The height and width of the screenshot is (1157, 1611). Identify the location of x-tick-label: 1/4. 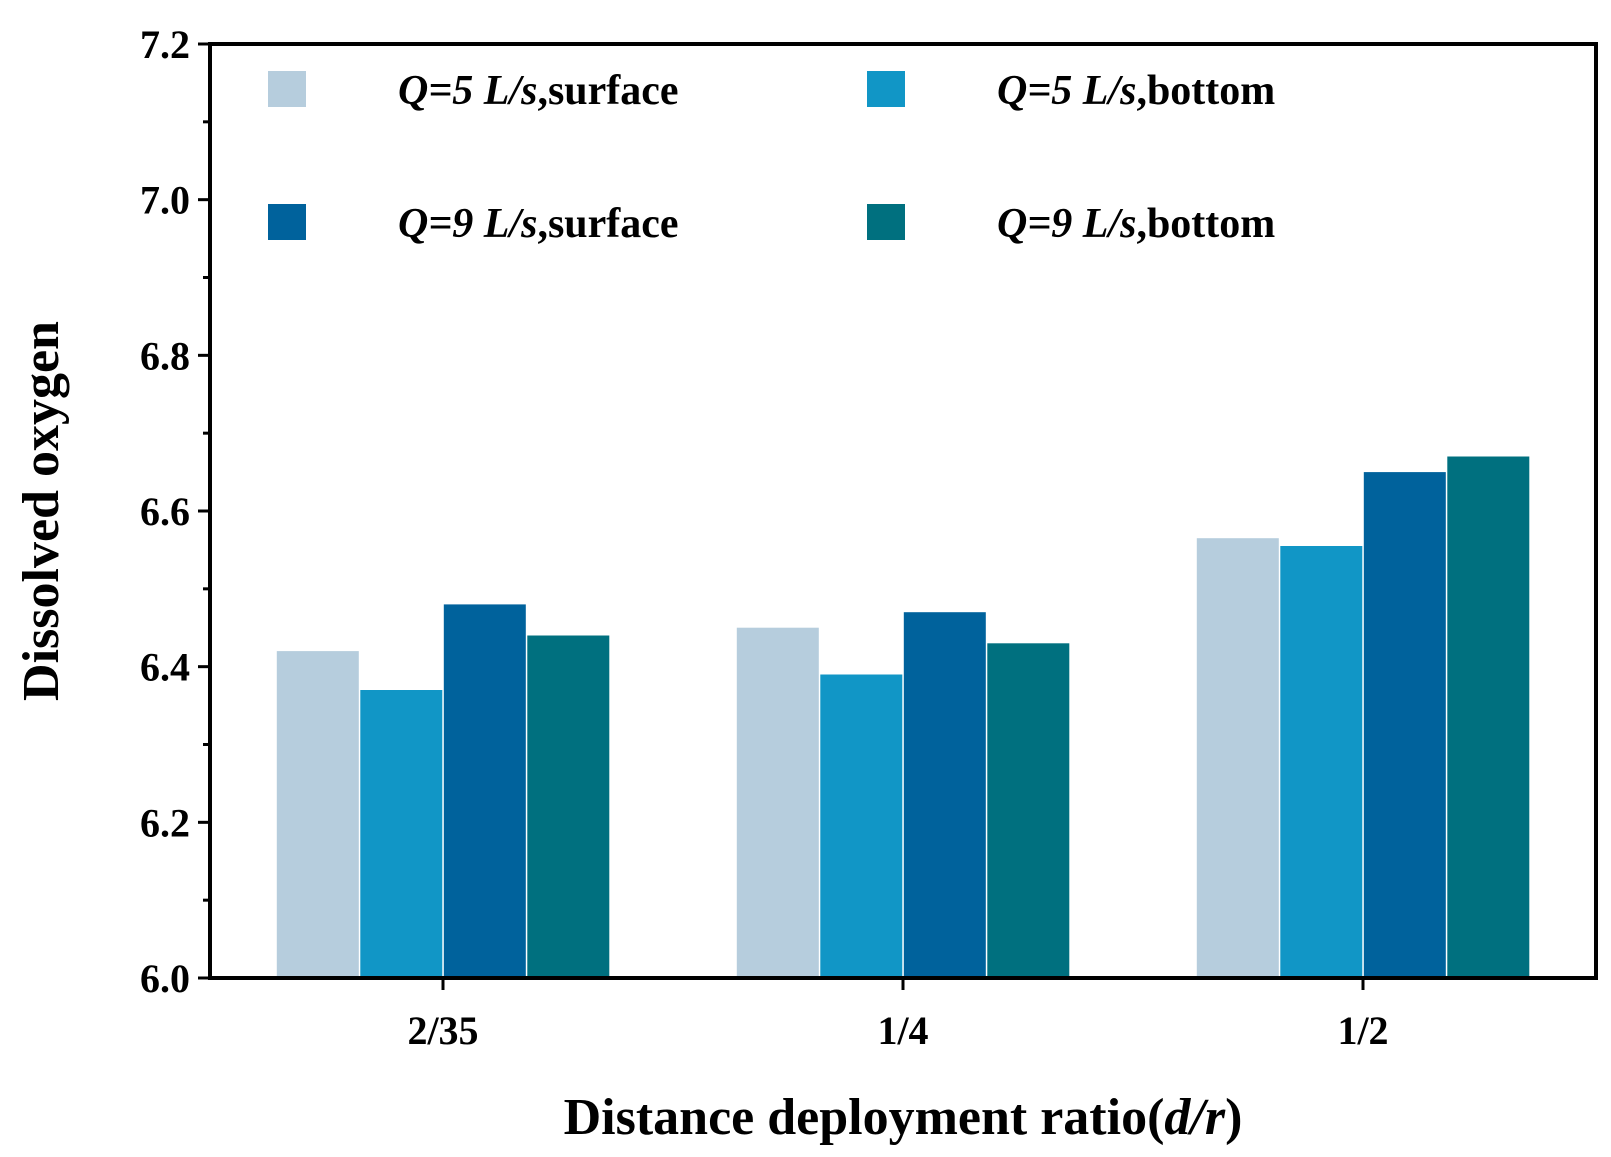
(902, 1030).